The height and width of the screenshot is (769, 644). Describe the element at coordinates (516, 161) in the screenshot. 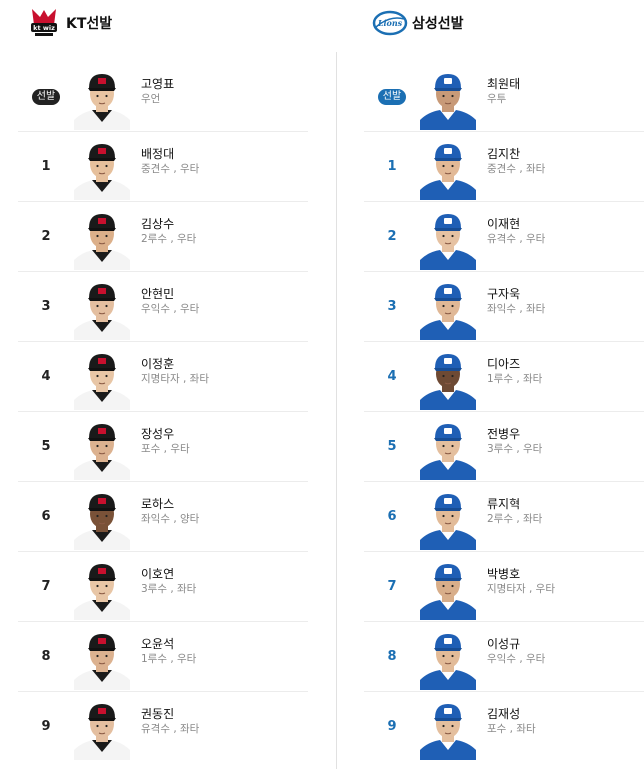

I see `player-info: 김지찬 중견수 , 좌타` at that location.